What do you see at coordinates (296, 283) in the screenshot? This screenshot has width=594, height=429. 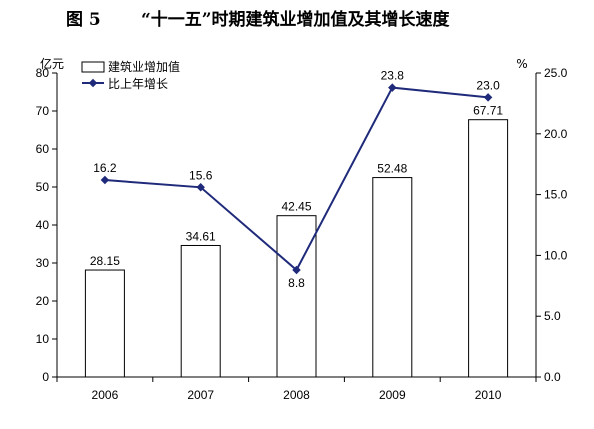 I see `line-value-label: 8.8` at bounding box center [296, 283].